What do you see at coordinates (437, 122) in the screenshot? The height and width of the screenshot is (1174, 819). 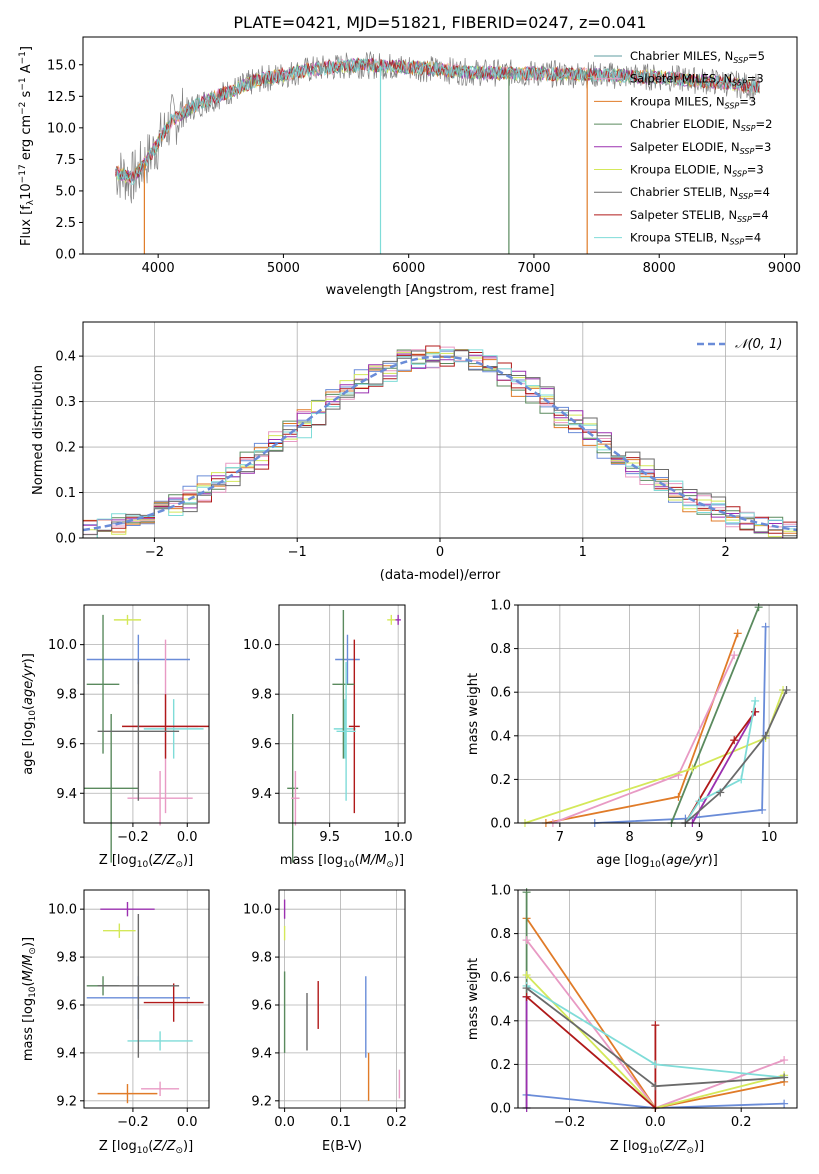 I see `spectrum-model-line` at bounding box center [437, 122].